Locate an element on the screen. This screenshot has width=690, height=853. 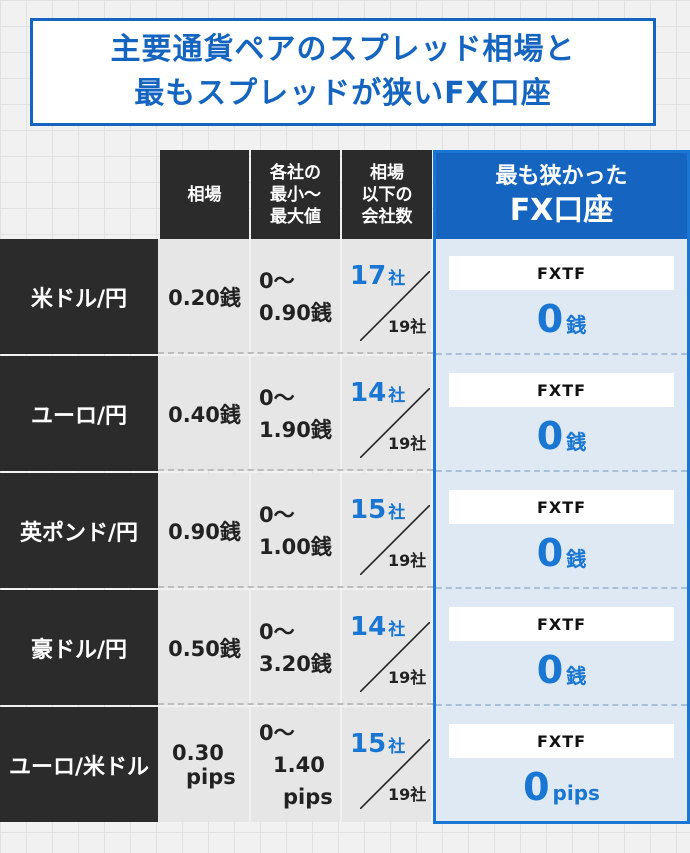
header-rate: 相場 is located at coordinates (204, 194).